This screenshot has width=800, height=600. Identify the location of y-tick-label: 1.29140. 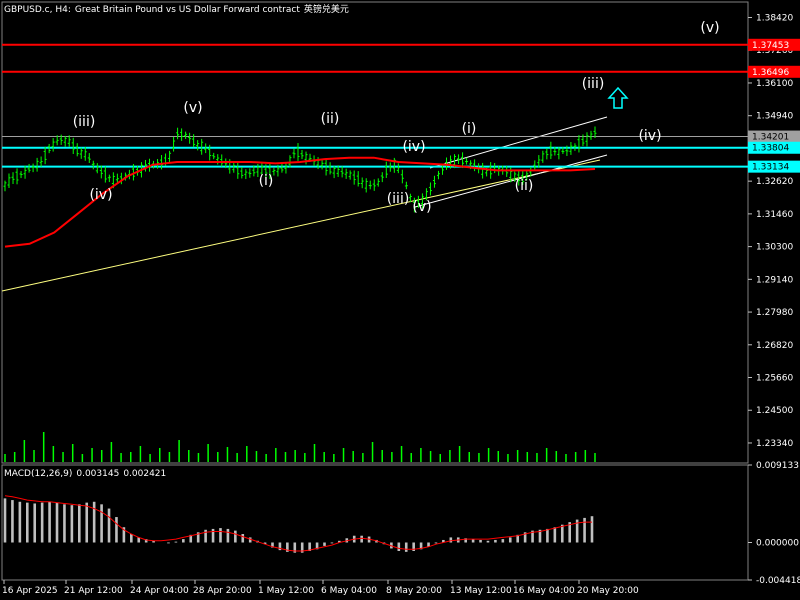
(774, 280).